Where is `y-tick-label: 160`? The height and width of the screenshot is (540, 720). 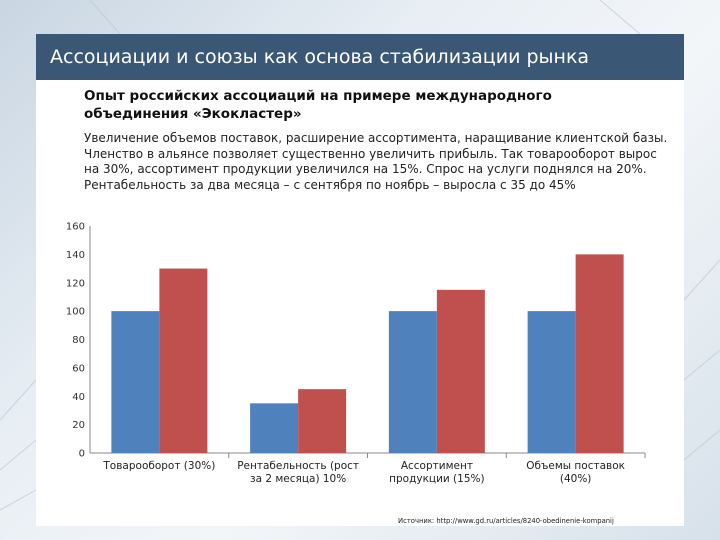
y-tick-label: 160 is located at coordinates (75, 227).